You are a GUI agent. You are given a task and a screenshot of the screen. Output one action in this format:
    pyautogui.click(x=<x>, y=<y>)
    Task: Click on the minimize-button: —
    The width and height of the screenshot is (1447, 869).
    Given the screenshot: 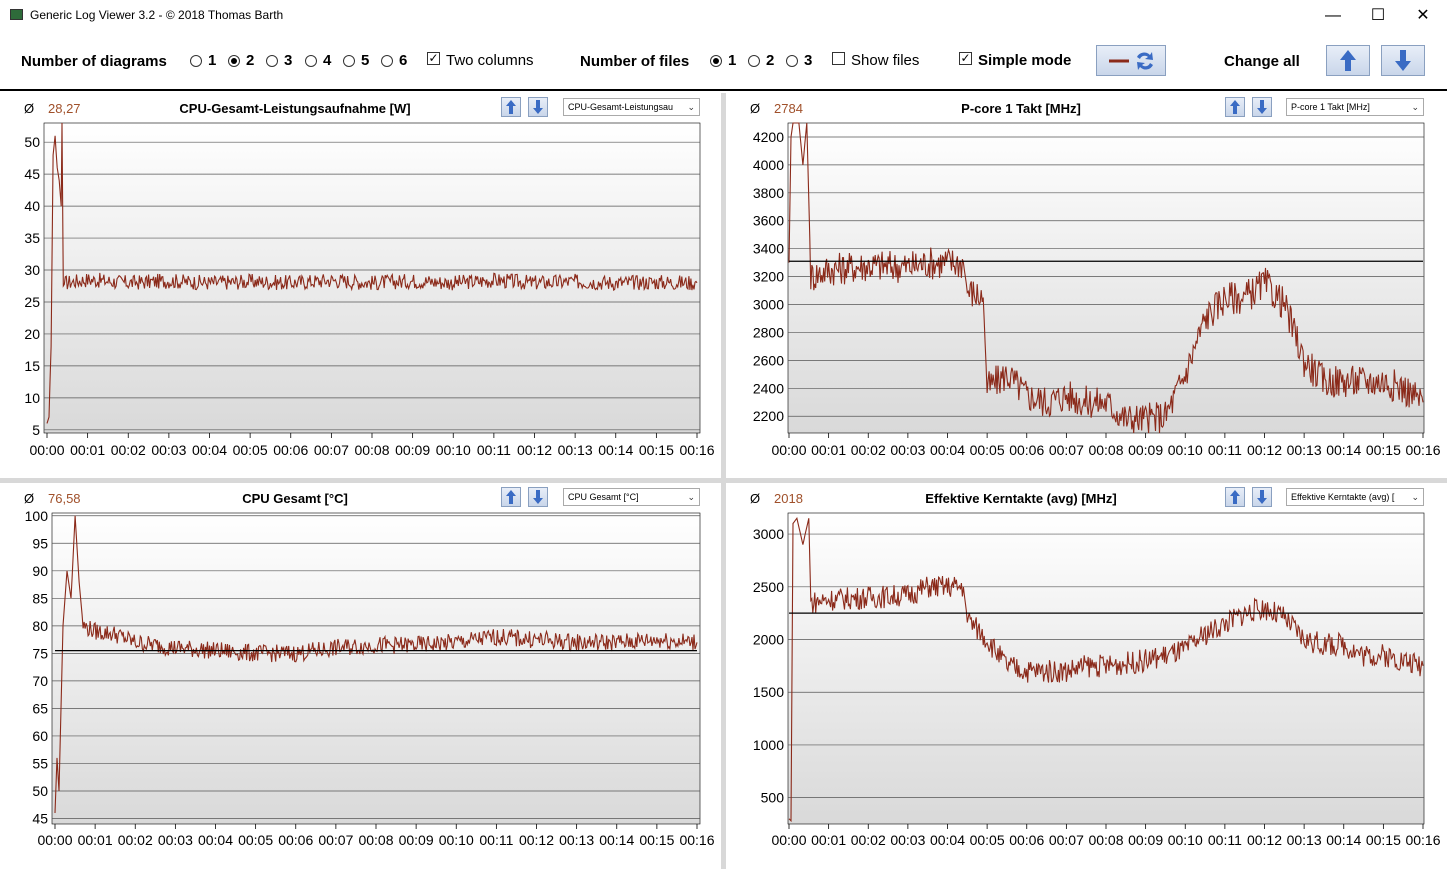 What is the action you would take?
    pyautogui.click(x=1333, y=15)
    